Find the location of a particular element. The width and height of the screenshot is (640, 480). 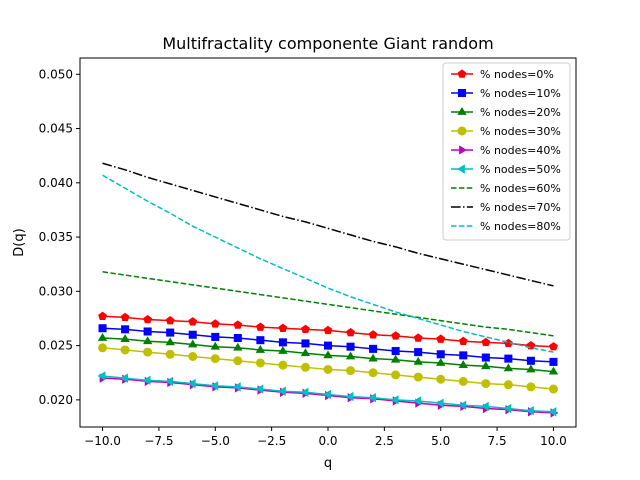

legend-label-nodes-70: % nodes=70% is located at coordinates (520, 207).